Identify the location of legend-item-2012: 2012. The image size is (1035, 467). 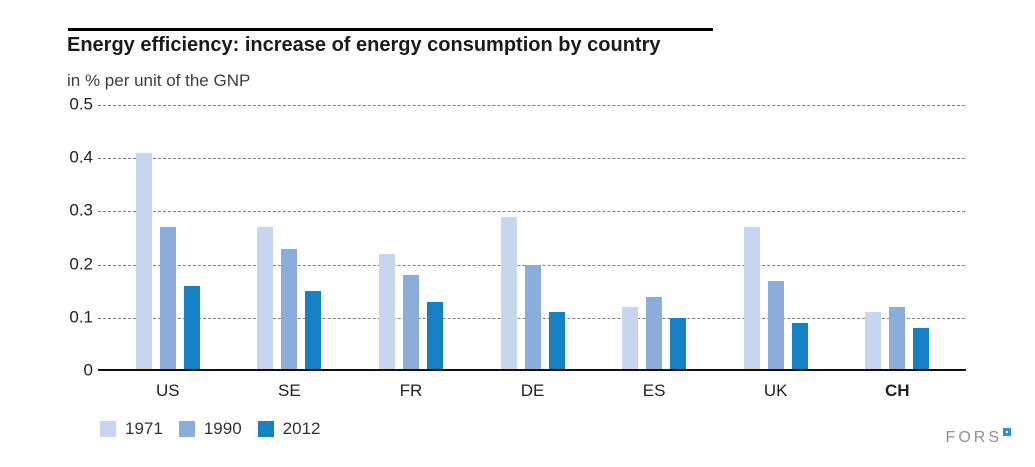
(289, 429).